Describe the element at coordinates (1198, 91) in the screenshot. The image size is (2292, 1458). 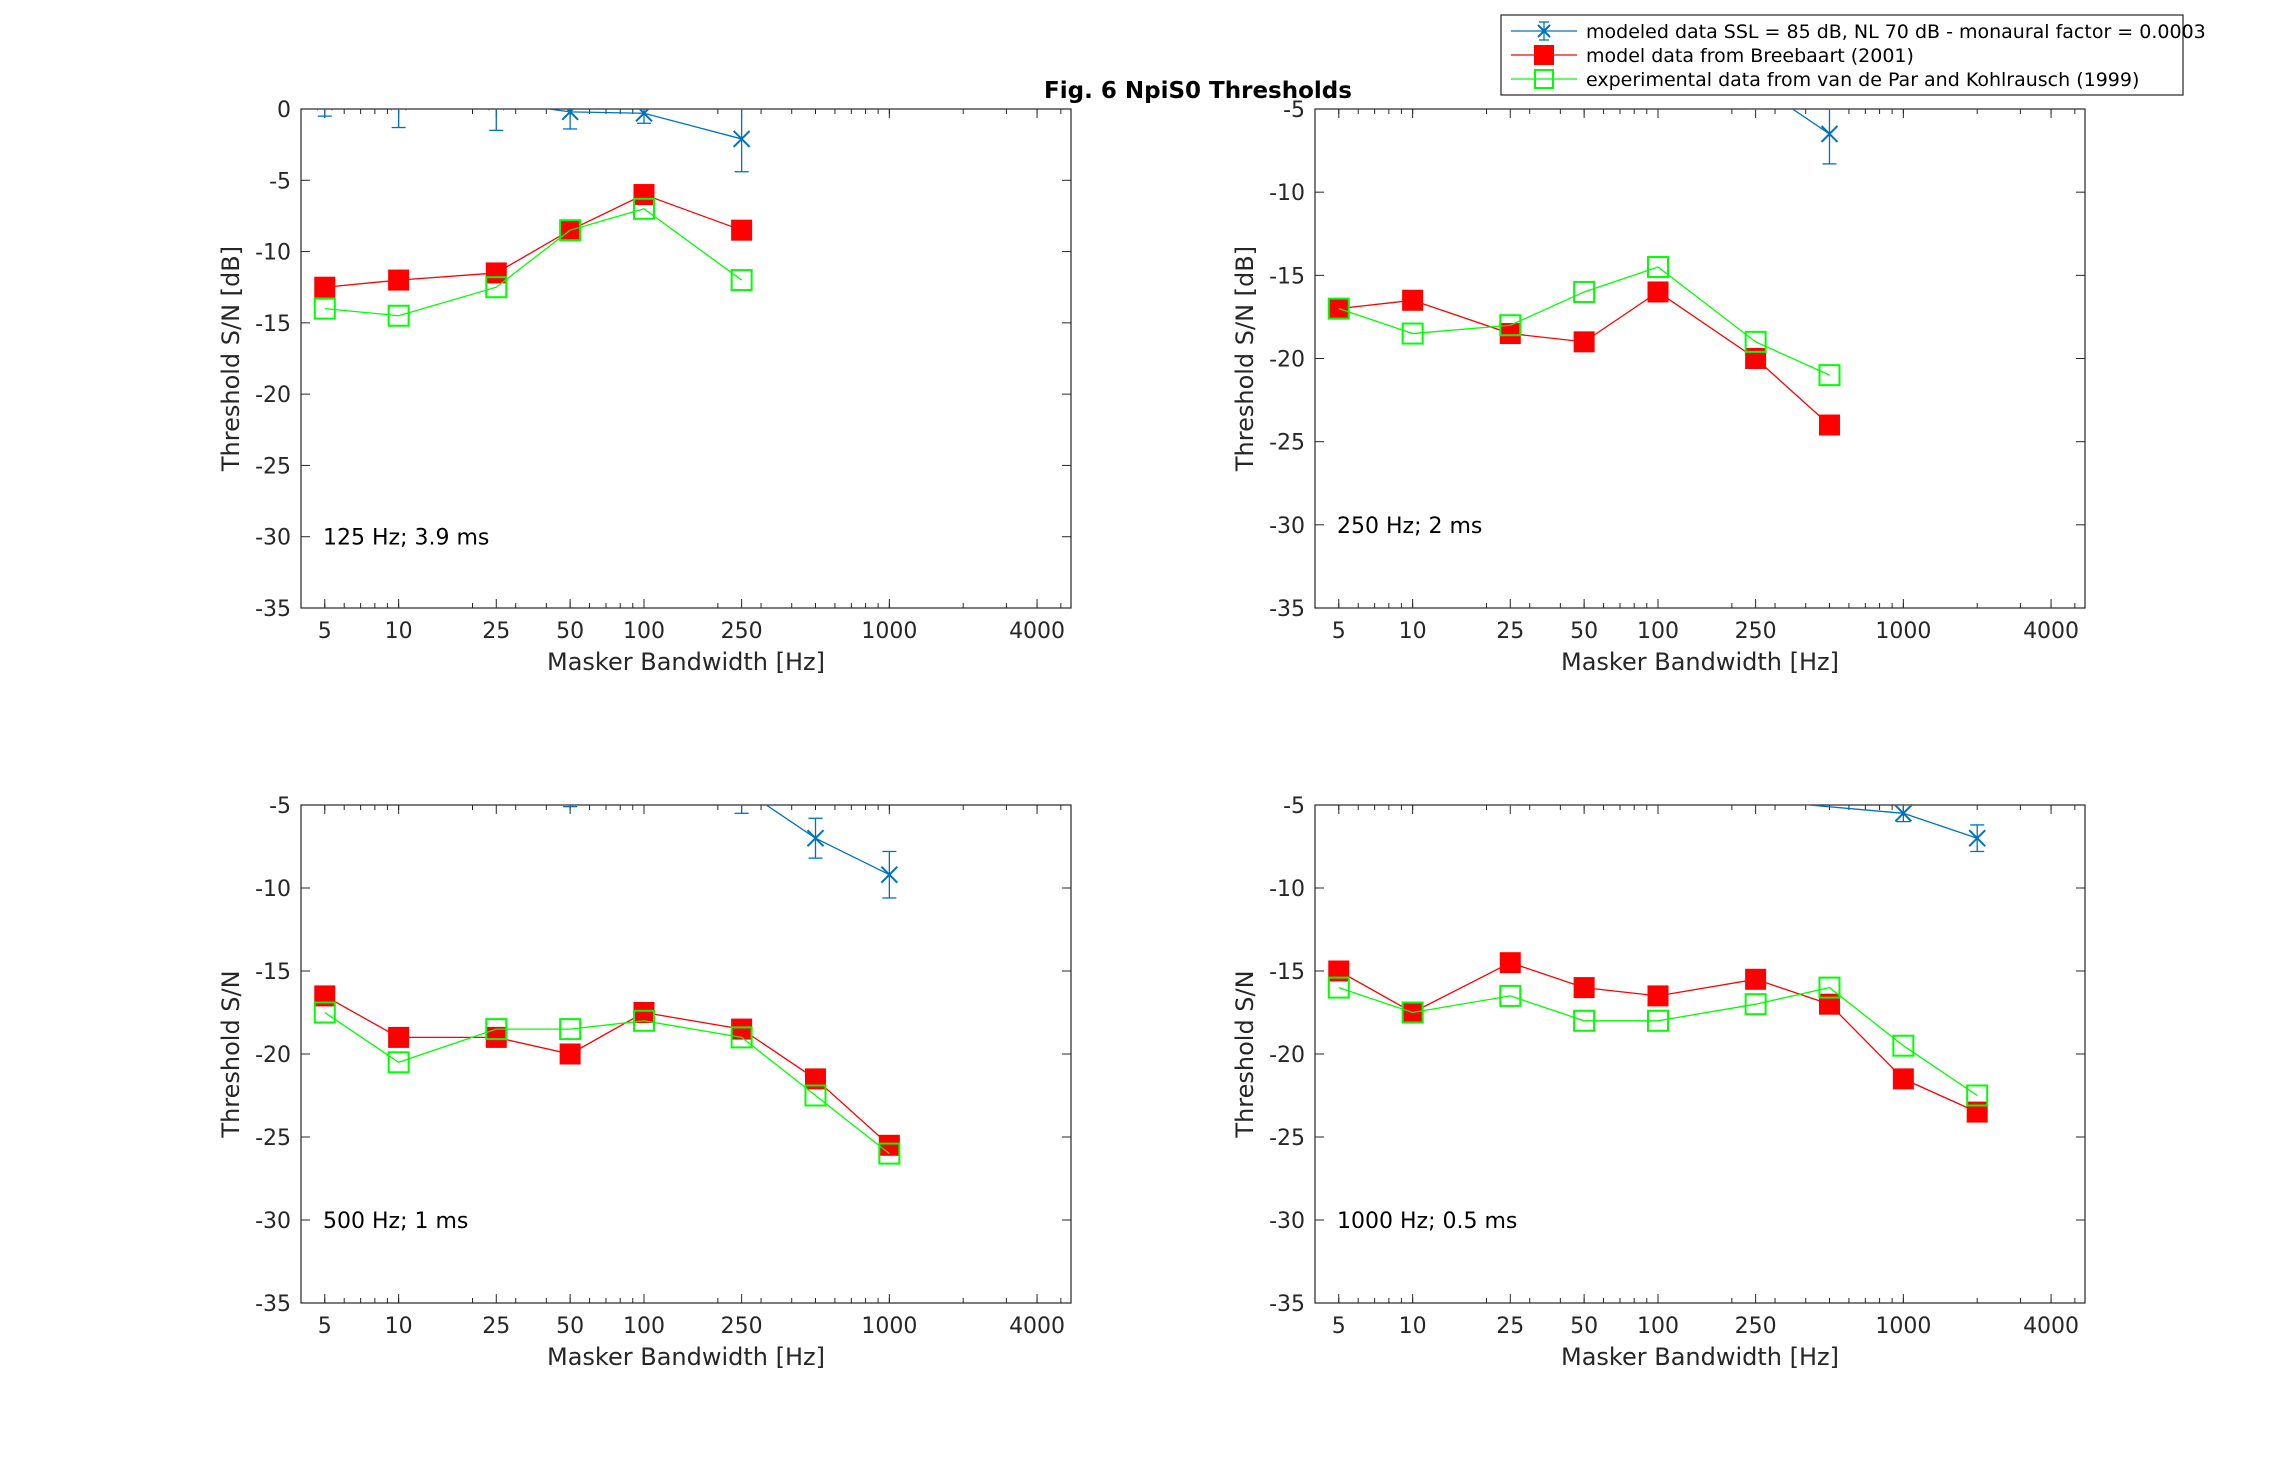
I see `figure-title: Fig. 6 NpiS0 Thresholds` at that location.